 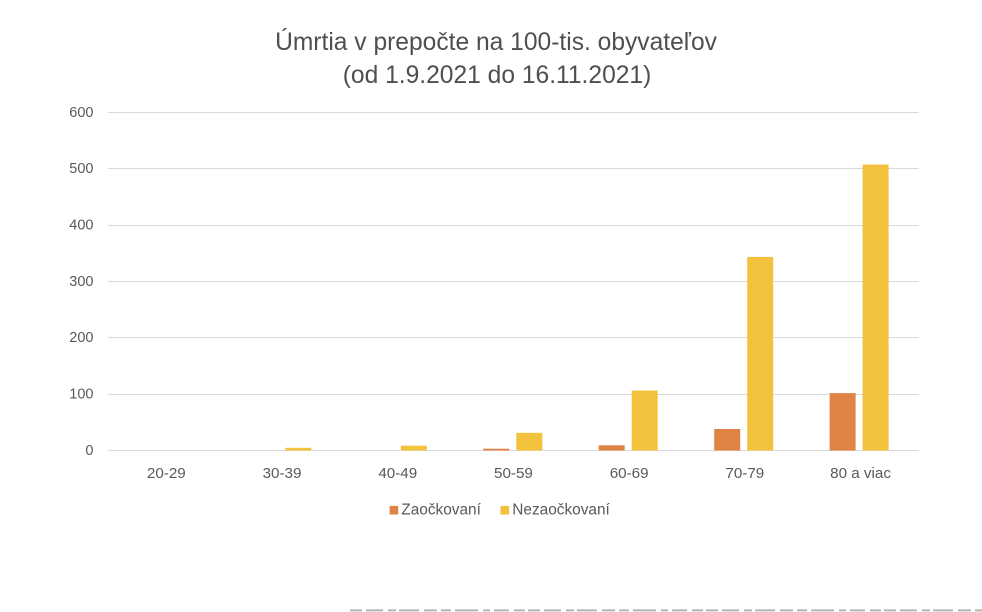 I want to click on svg-text: 0, so click(x=89, y=451).